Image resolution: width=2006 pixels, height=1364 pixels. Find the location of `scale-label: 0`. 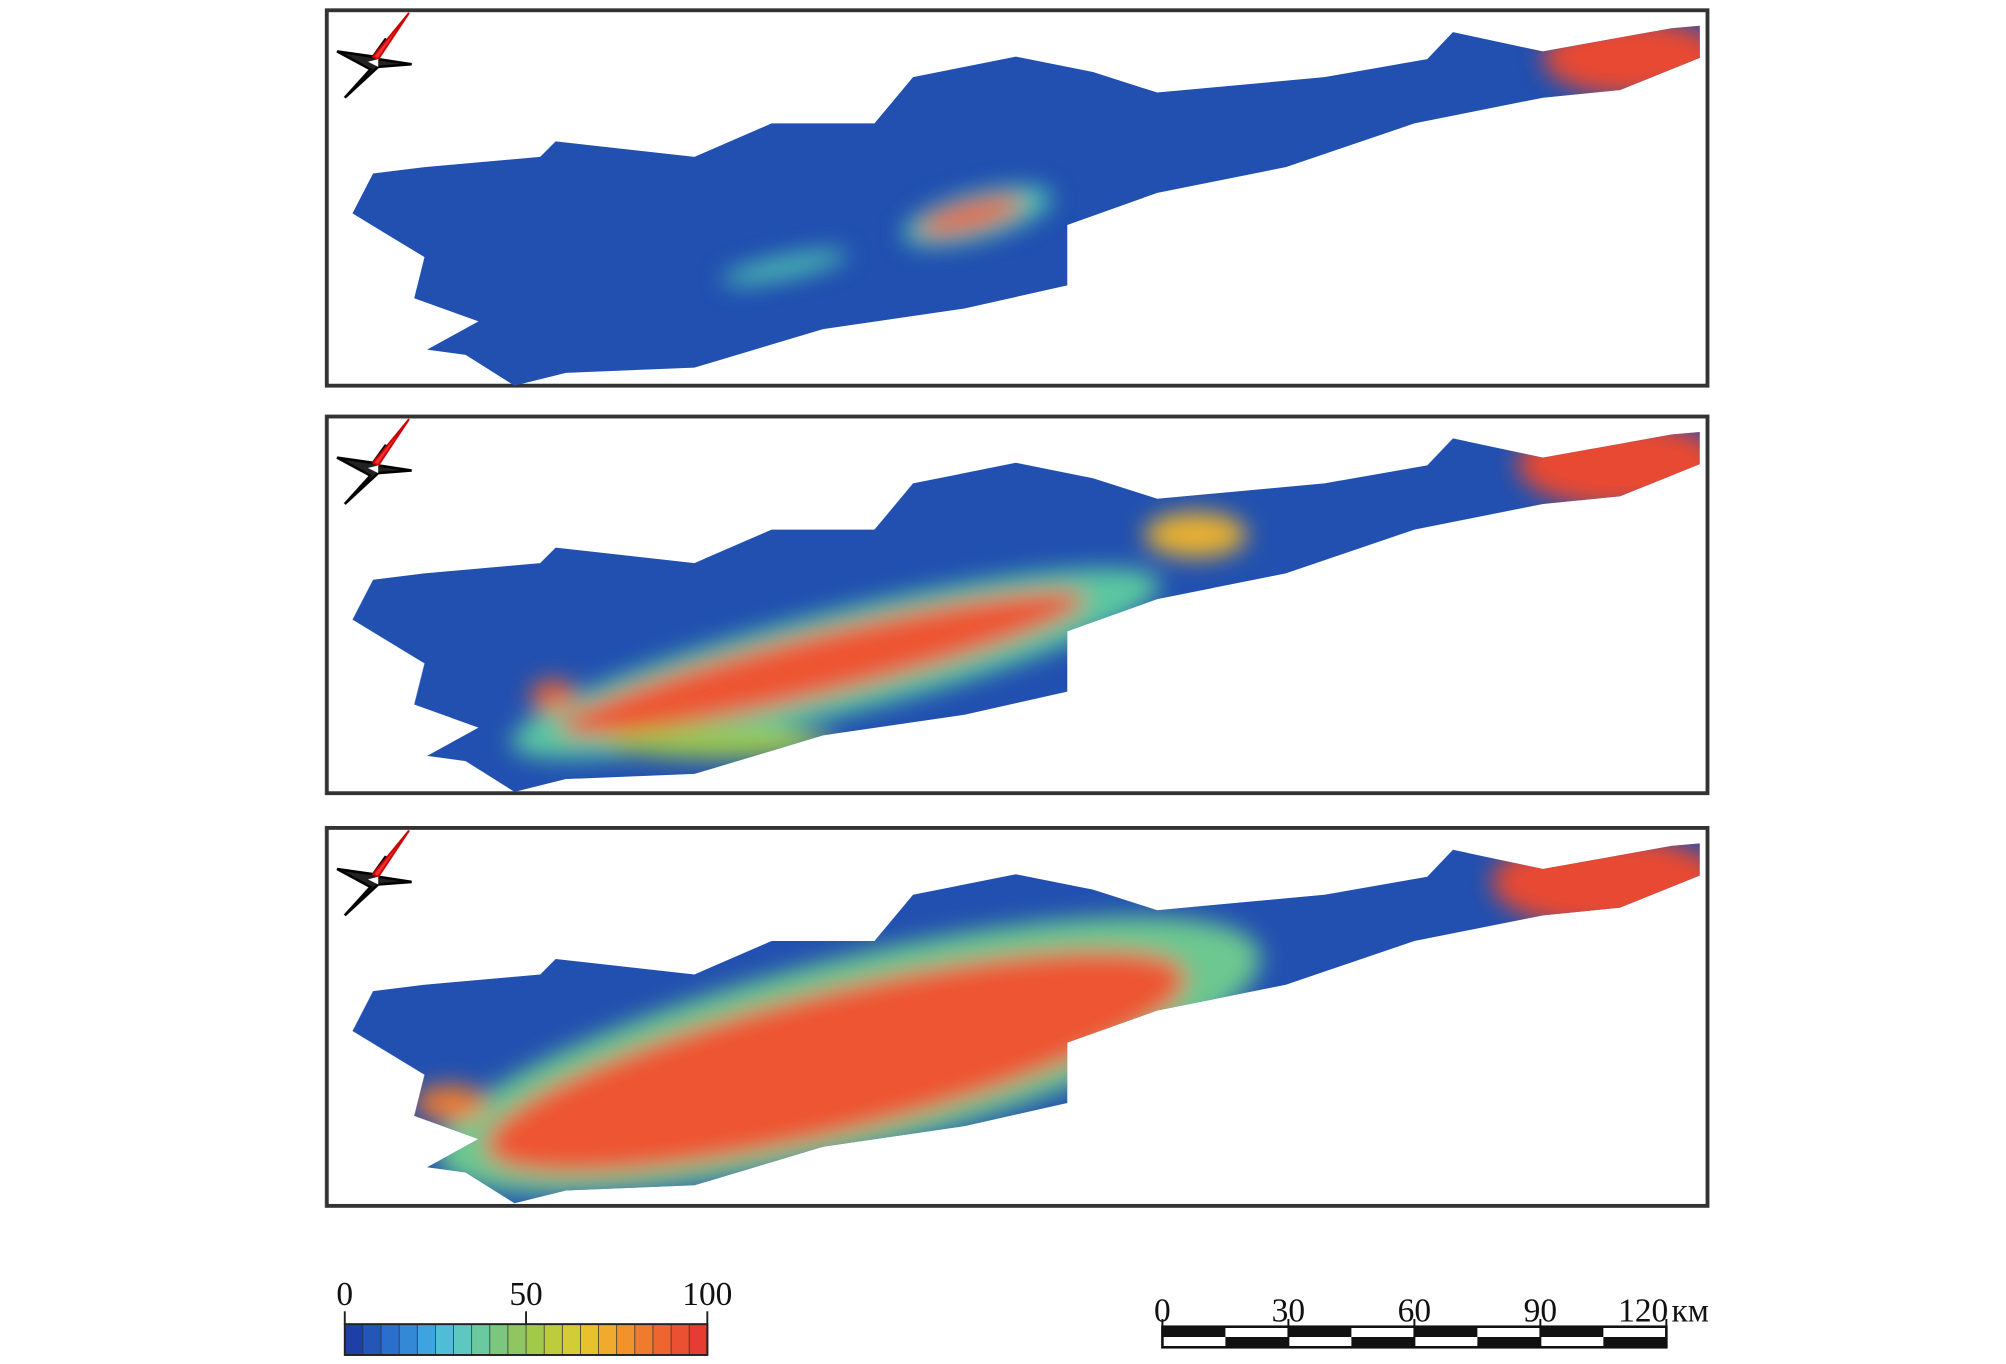

scale-label: 0 is located at coordinates (1162, 1311).